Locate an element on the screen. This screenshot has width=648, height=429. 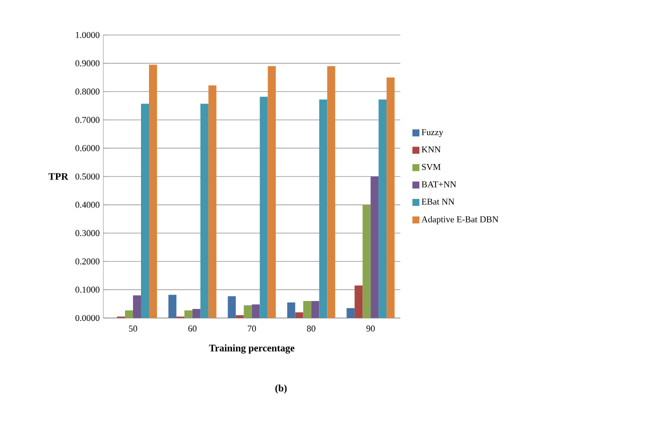
y-tick-label: 0.3000 is located at coordinates (87, 233).